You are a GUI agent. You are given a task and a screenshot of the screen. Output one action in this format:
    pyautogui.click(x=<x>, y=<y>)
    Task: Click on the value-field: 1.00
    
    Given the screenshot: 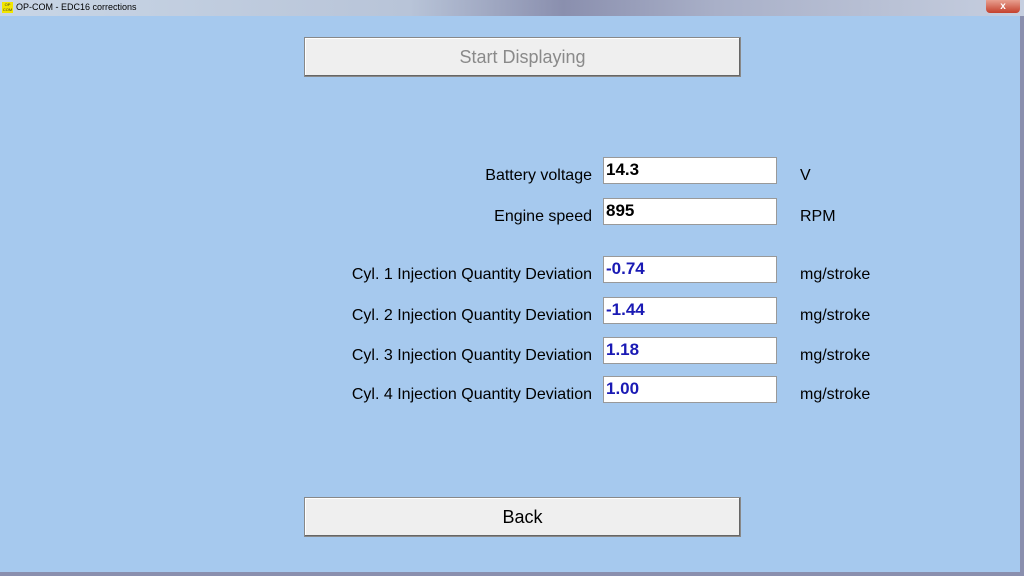 What is the action you would take?
    pyautogui.click(x=690, y=389)
    